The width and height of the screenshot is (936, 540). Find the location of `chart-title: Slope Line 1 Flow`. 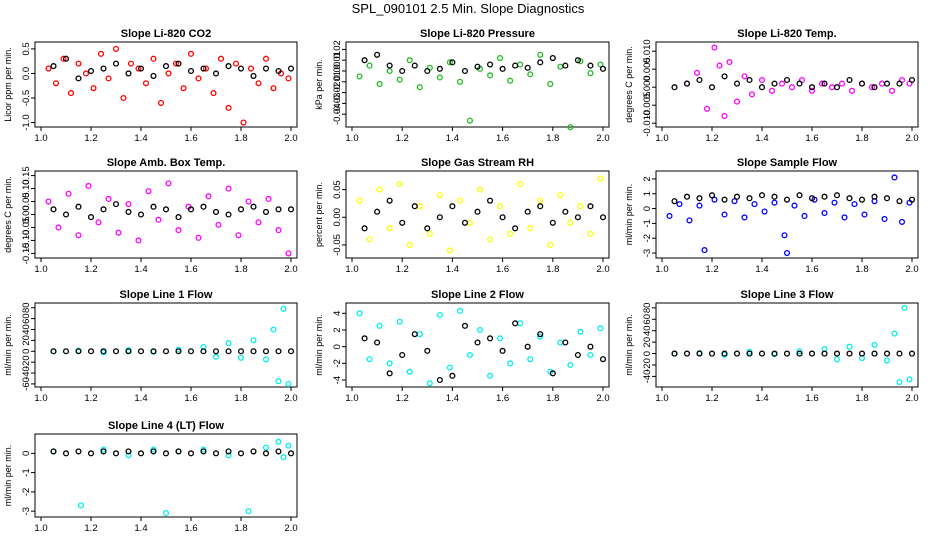

chart-title: Slope Line 1 Flow is located at coordinates (166, 295).